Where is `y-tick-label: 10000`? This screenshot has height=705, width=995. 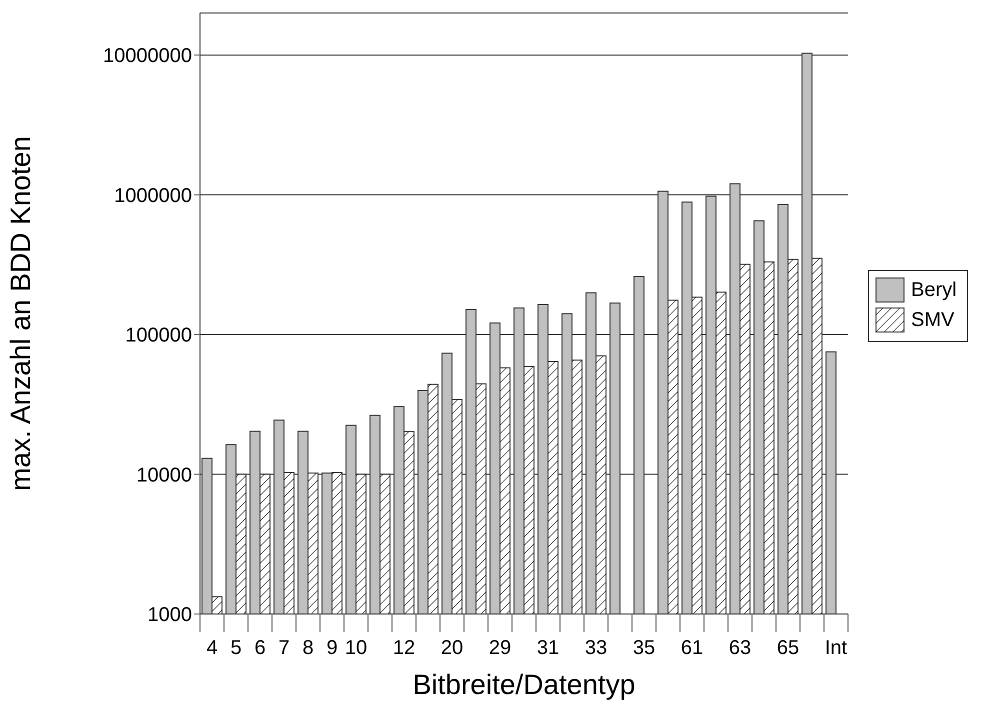
y-tick-label: 10000 is located at coordinates (164, 475).